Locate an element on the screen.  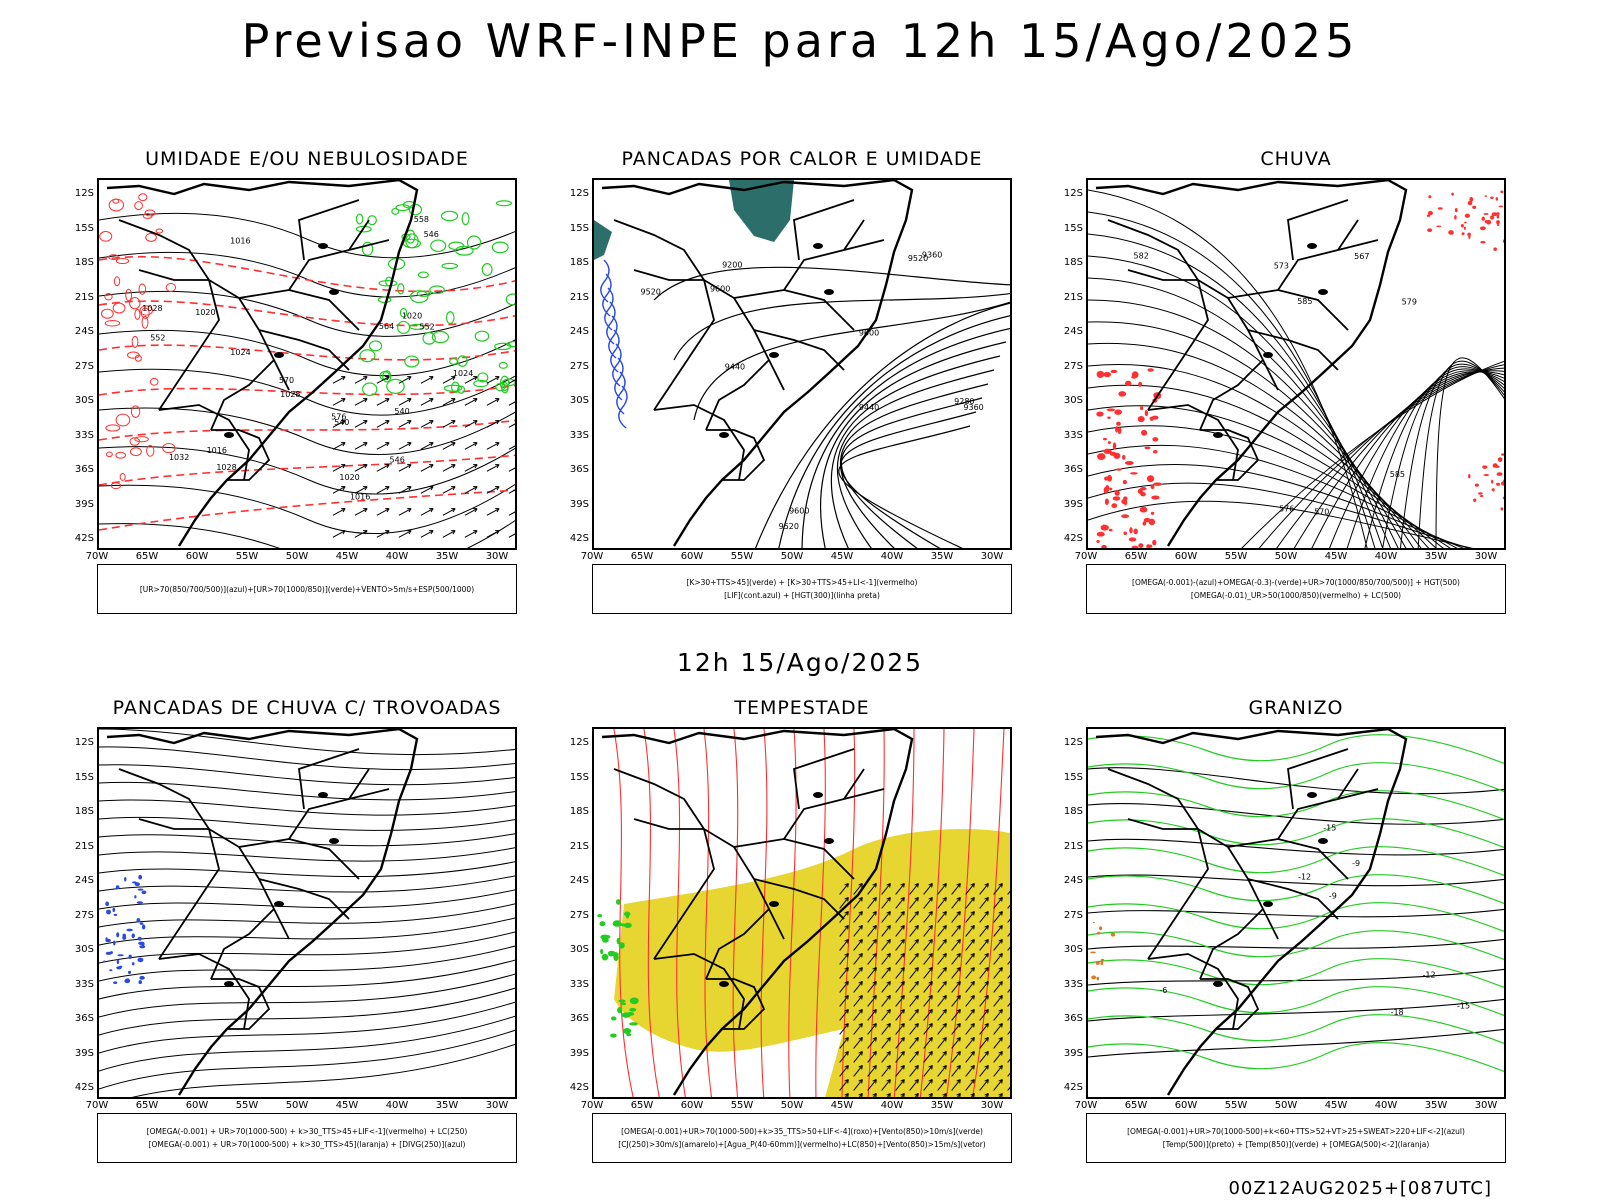
contour-label: -15 is located at coordinates (1329, 827).